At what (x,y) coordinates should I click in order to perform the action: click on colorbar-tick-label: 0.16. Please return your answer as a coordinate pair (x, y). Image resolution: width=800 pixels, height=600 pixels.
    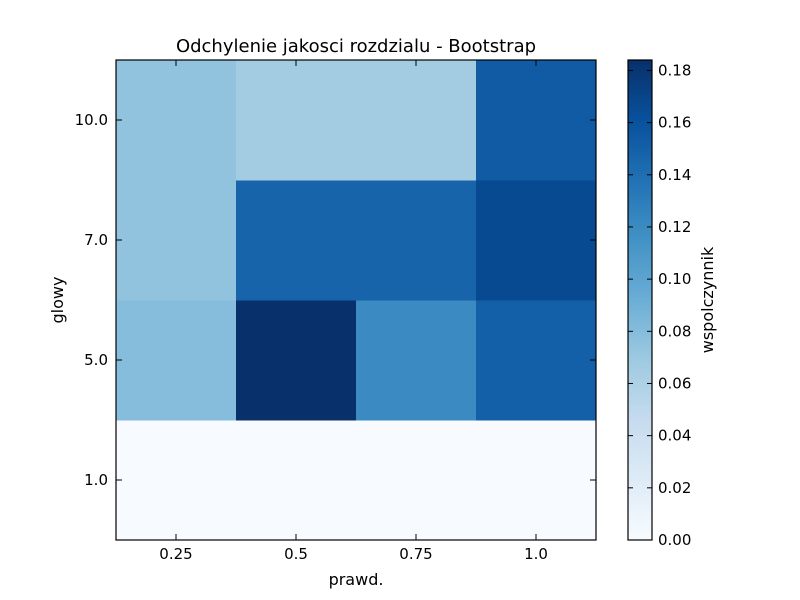
    Looking at the image, I should click on (674, 123).